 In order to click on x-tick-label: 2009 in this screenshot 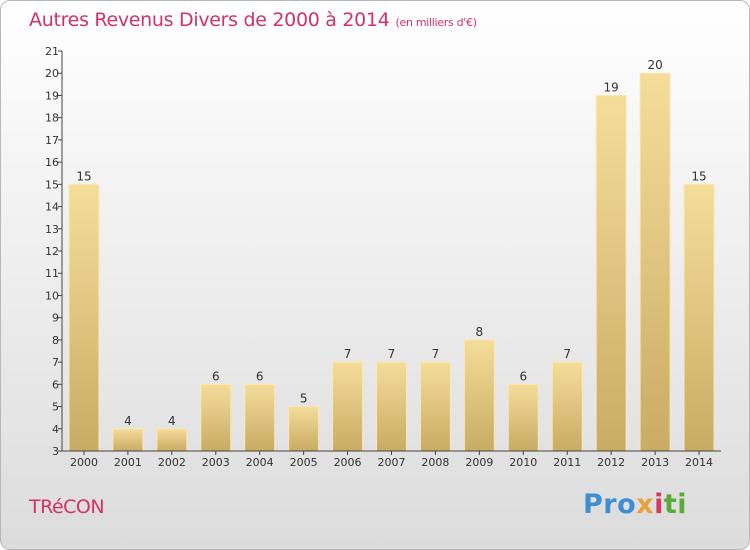, I will do `click(479, 462)`.